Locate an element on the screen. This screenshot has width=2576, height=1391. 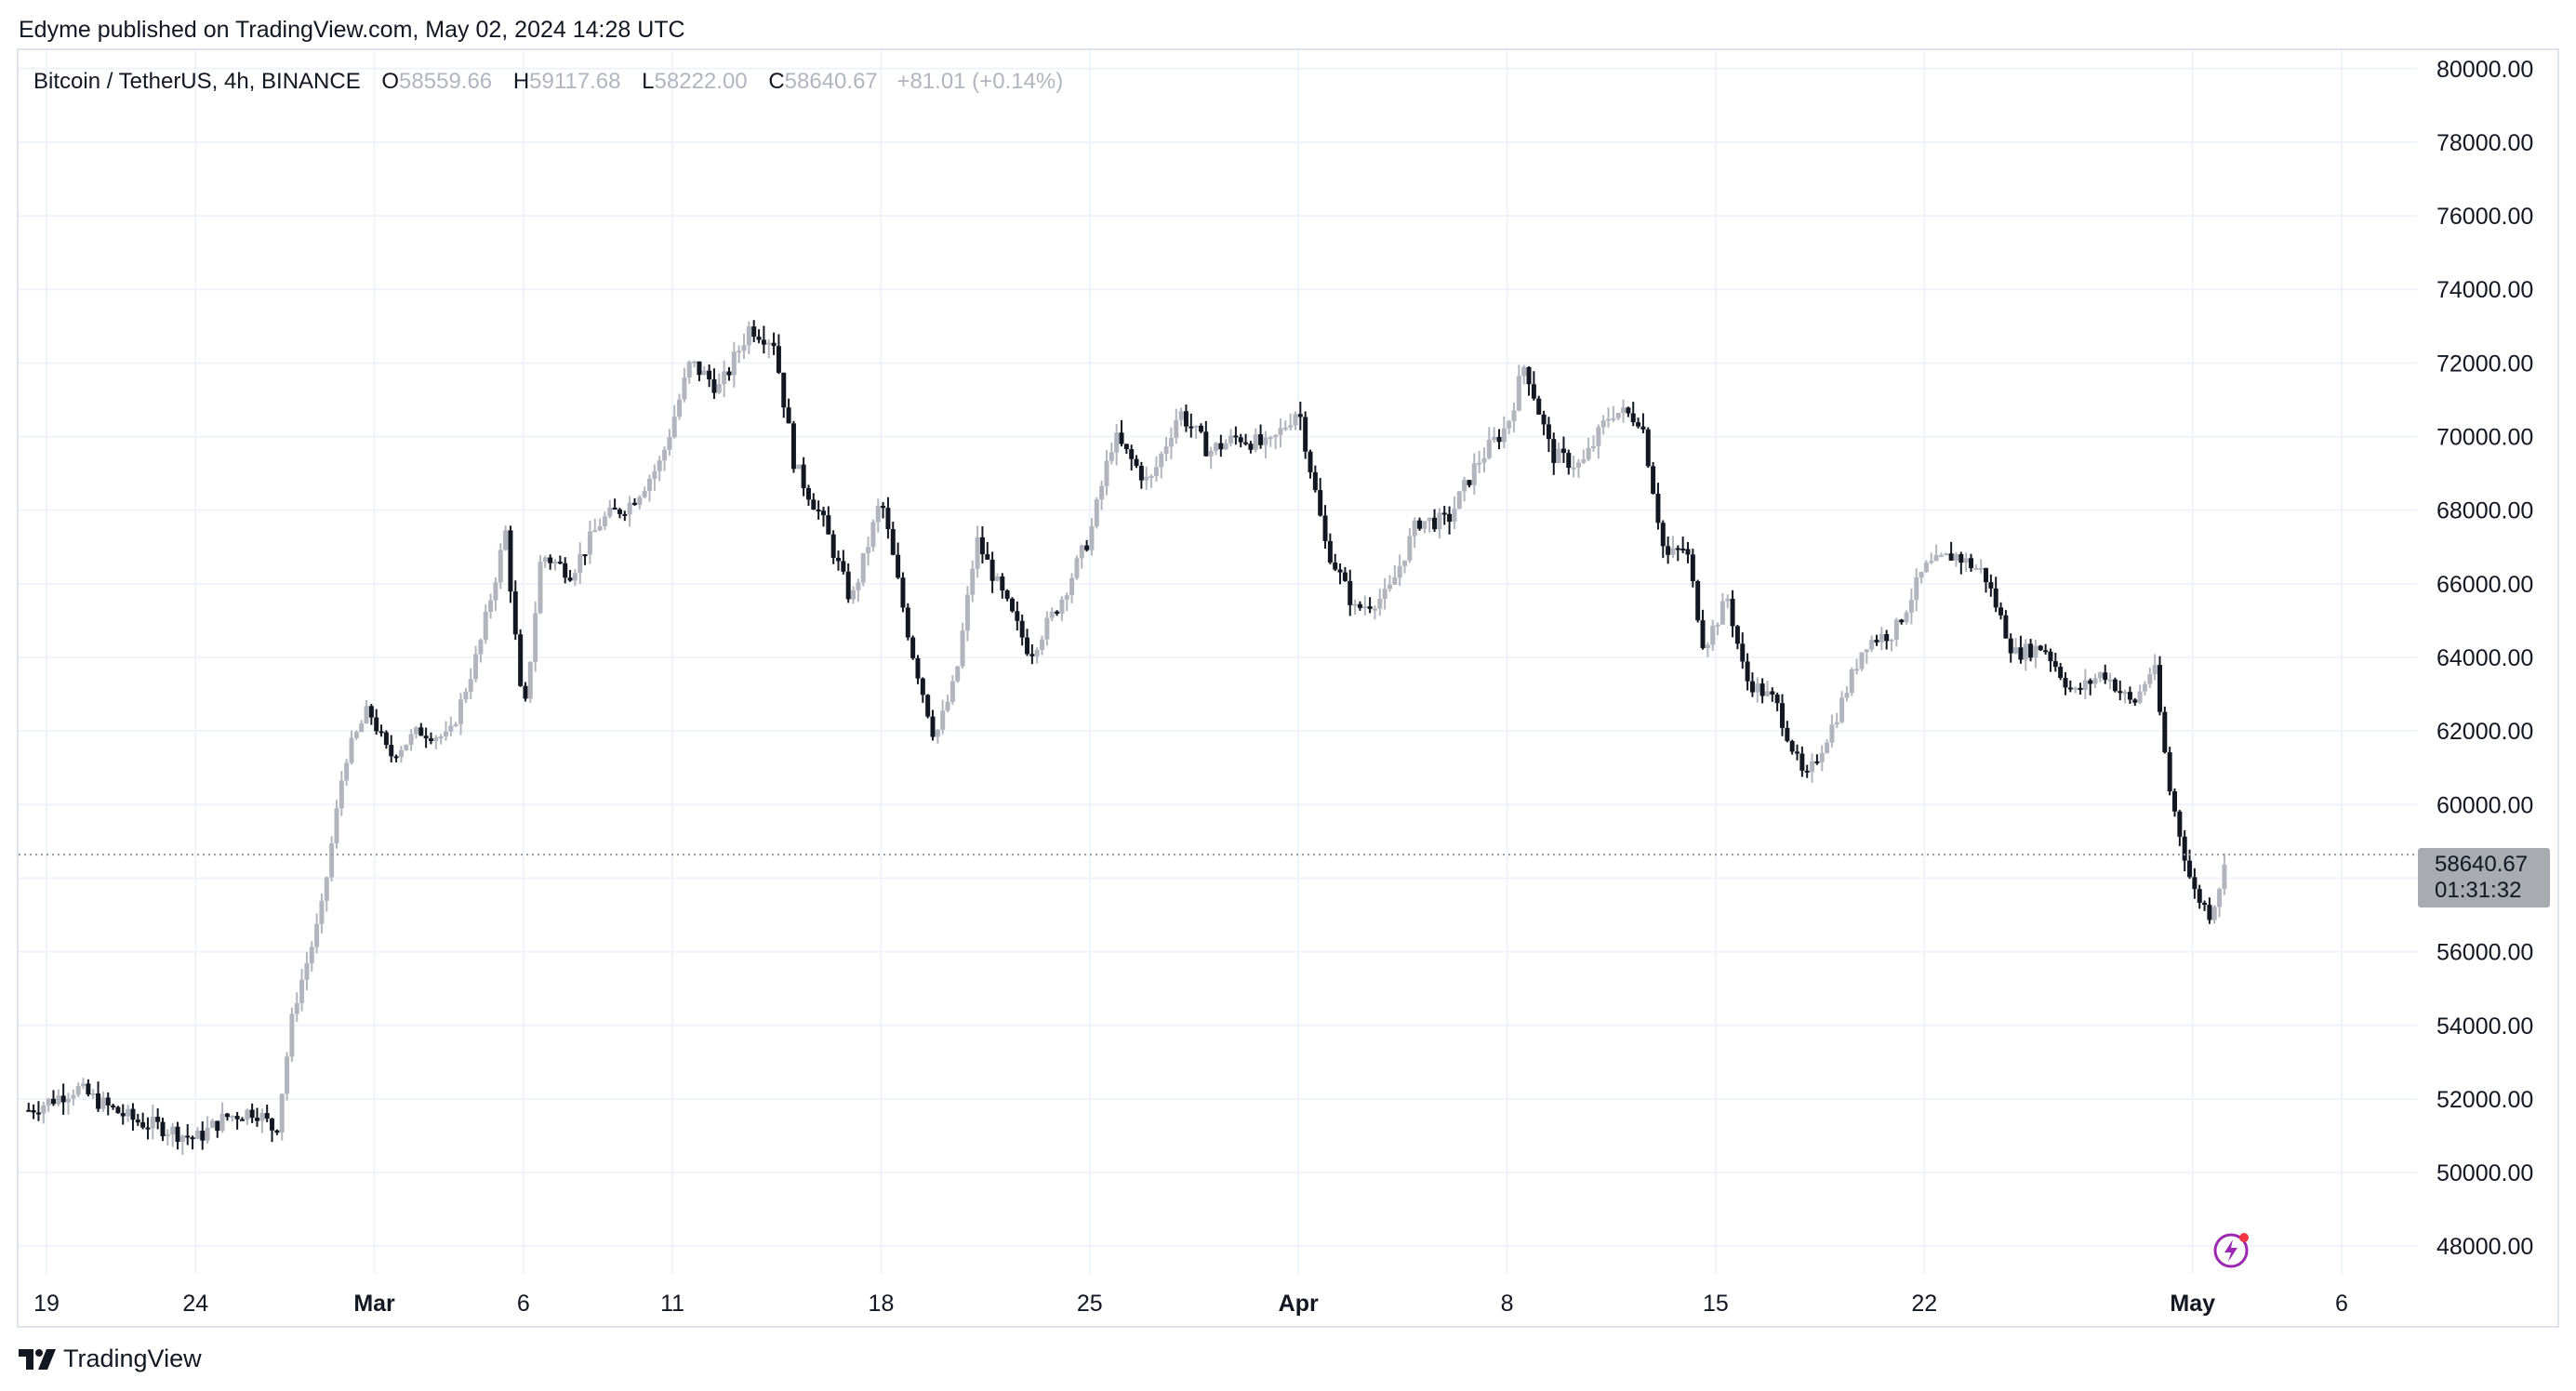
price-tick-label: 74000.00 is located at coordinates (2485, 290).